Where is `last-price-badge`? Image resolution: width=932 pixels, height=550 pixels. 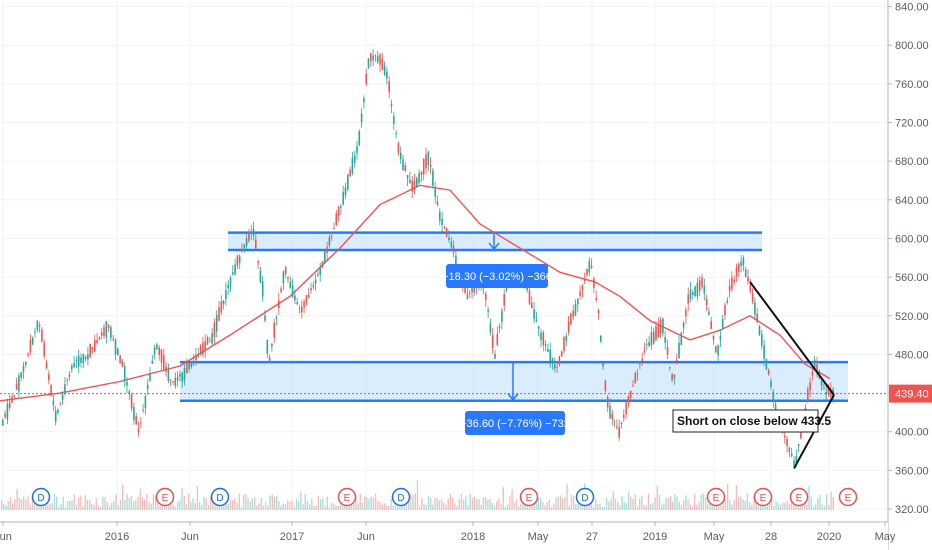 last-price-badge is located at coordinates (910, 393).